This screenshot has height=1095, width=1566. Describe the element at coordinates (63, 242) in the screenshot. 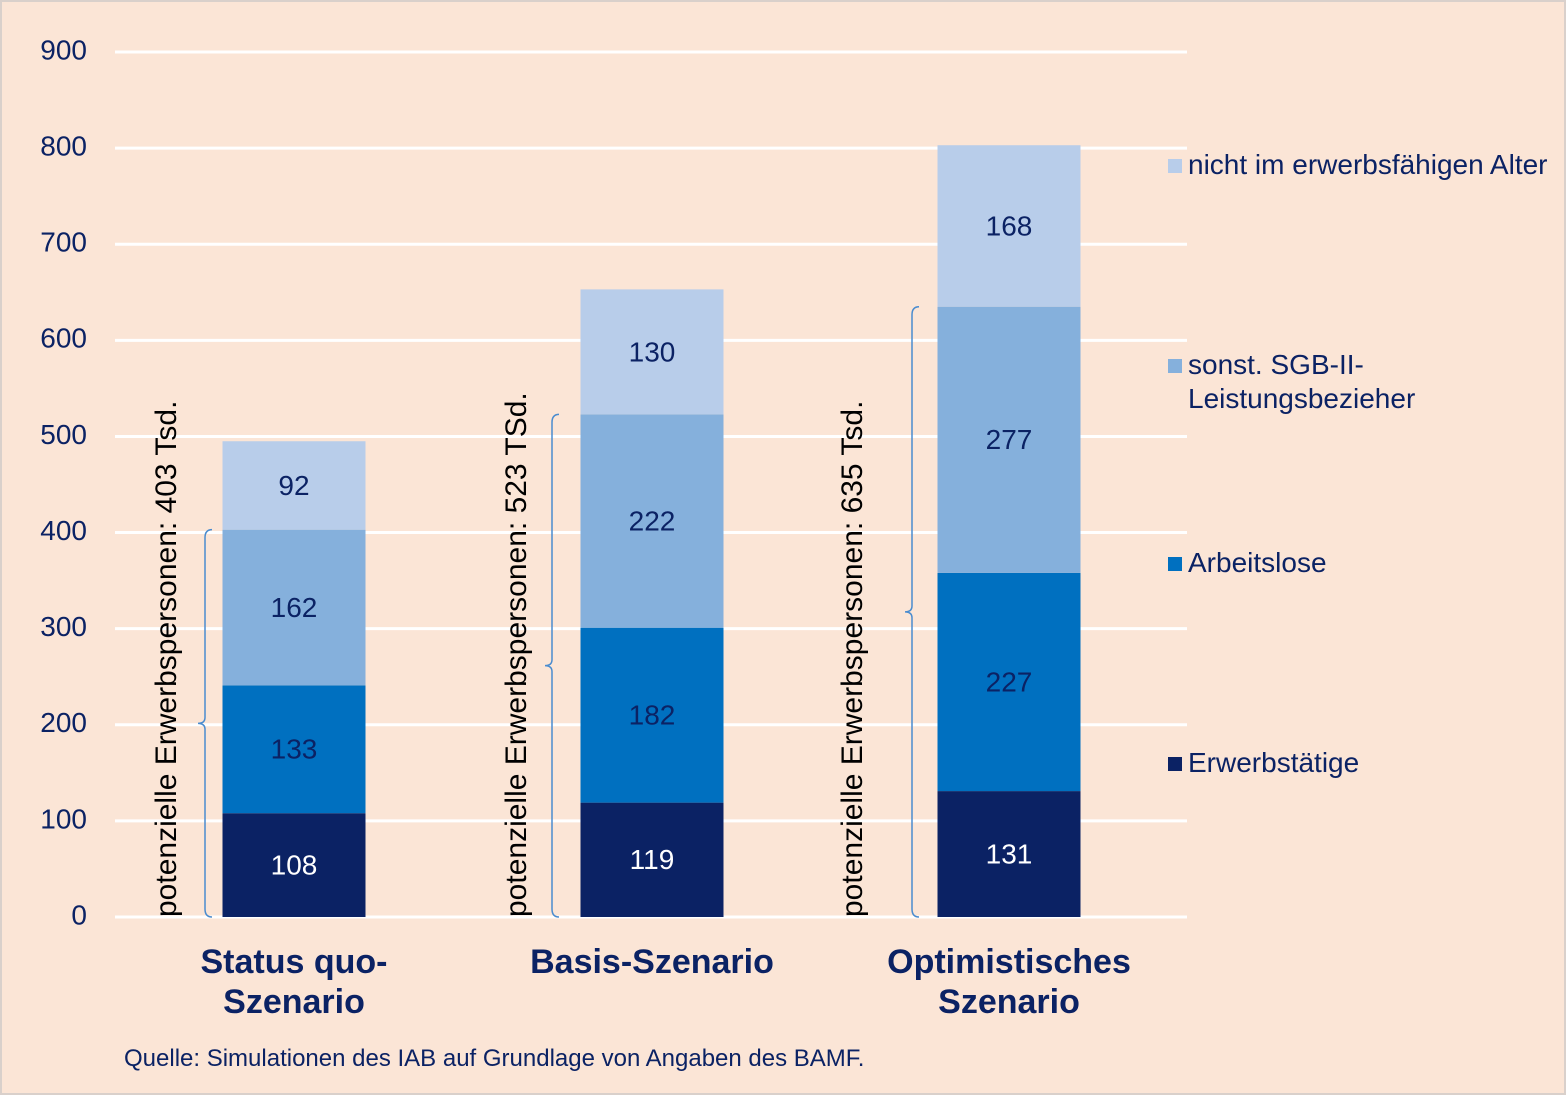

I see `y-tick-label: 700` at that location.